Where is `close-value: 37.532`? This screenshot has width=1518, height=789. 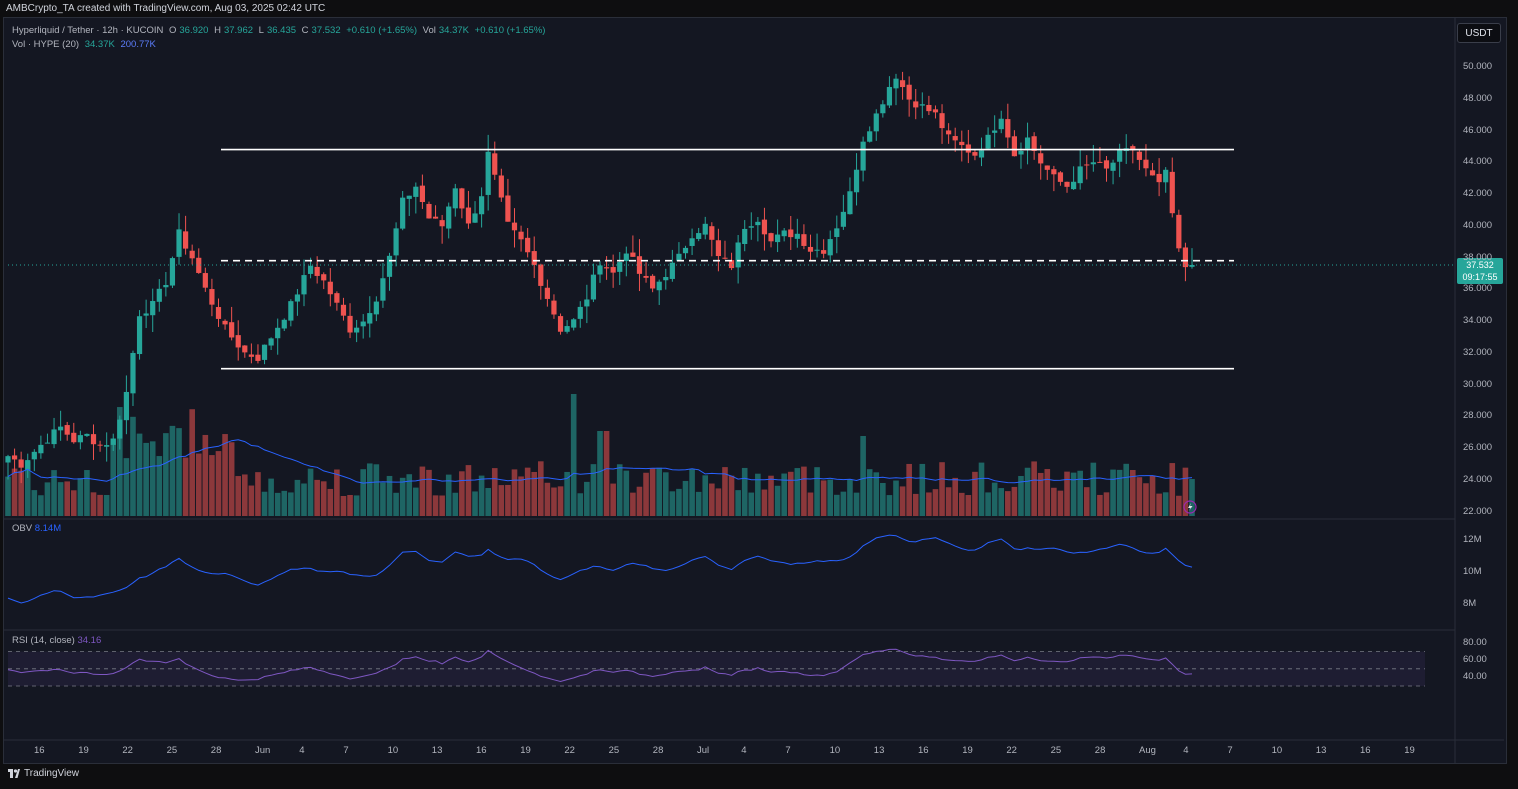 close-value: 37.532 is located at coordinates (326, 30).